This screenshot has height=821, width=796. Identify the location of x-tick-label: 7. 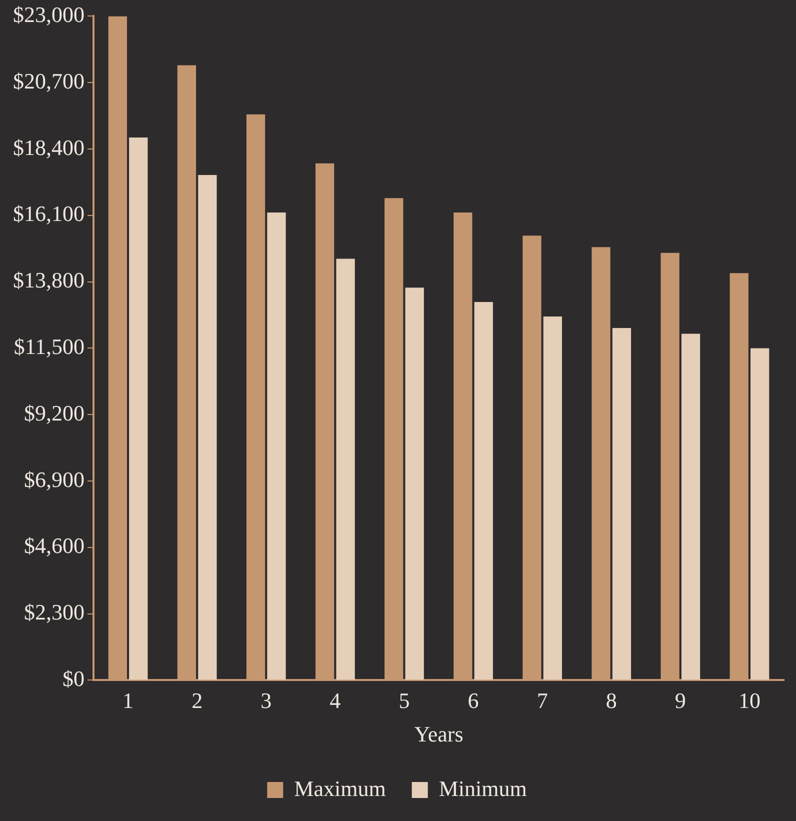
(542, 701).